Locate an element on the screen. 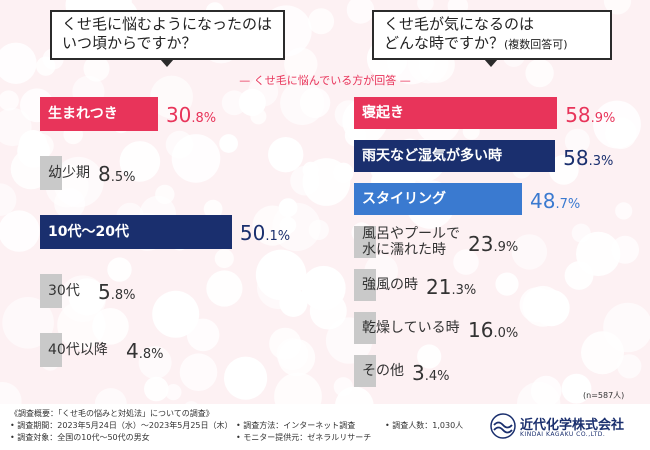 The width and height of the screenshot is (650, 450). question-left: くせ毛に悩むようになったのは いつ頃からですか？ is located at coordinates (167, 38).